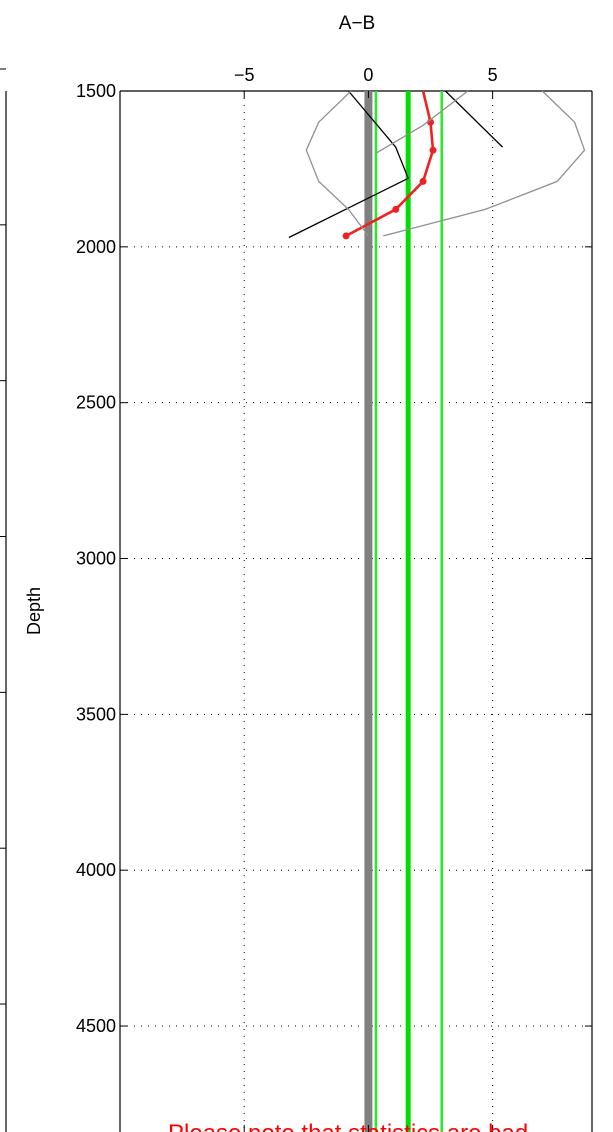 The image size is (613, 1132). What do you see at coordinates (96, 91) in the screenshot?
I see `y-tick-label: 1500` at bounding box center [96, 91].